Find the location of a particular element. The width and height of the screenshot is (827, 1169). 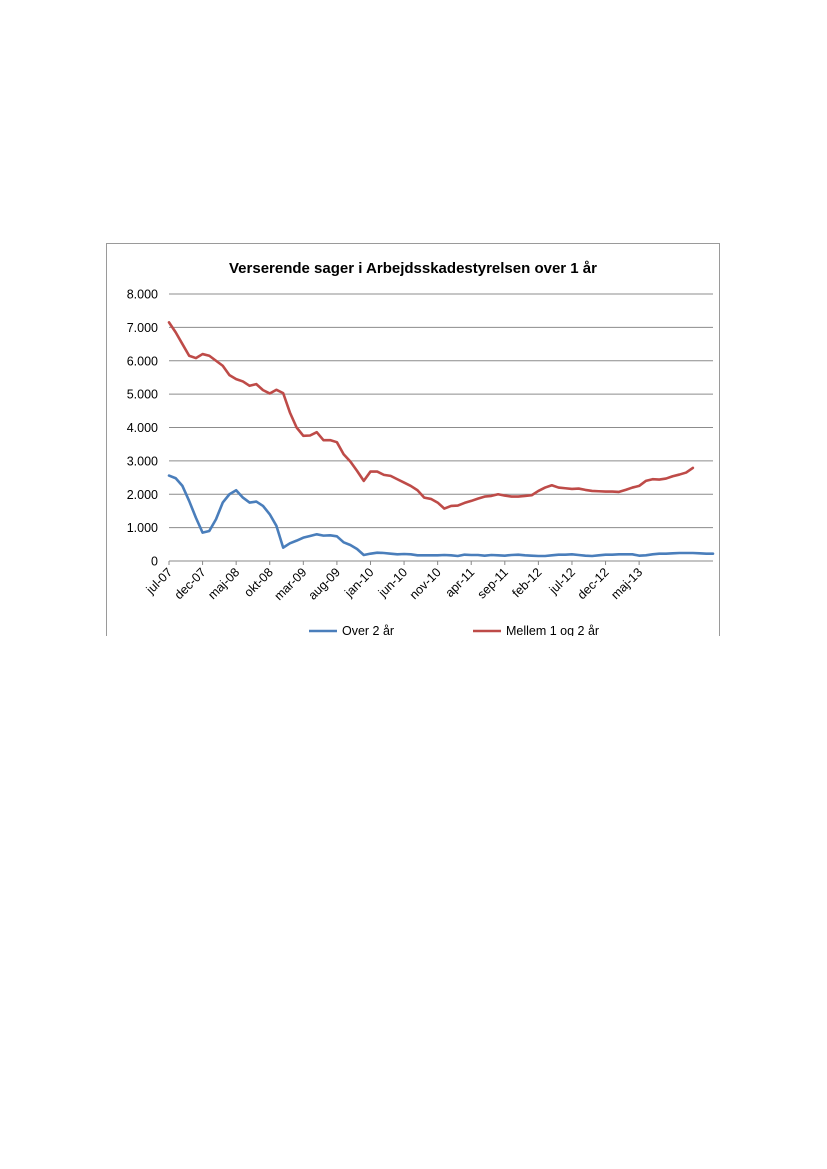

x-tick-label: feb-12 is located at coordinates (527, 582).